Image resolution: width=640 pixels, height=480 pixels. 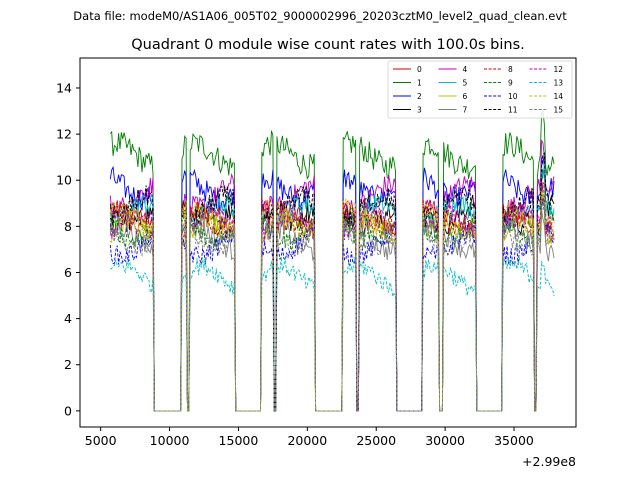 What do you see at coordinates (239, 440) in the screenshot?
I see `x-tick-label: 15000` at bounding box center [239, 440].